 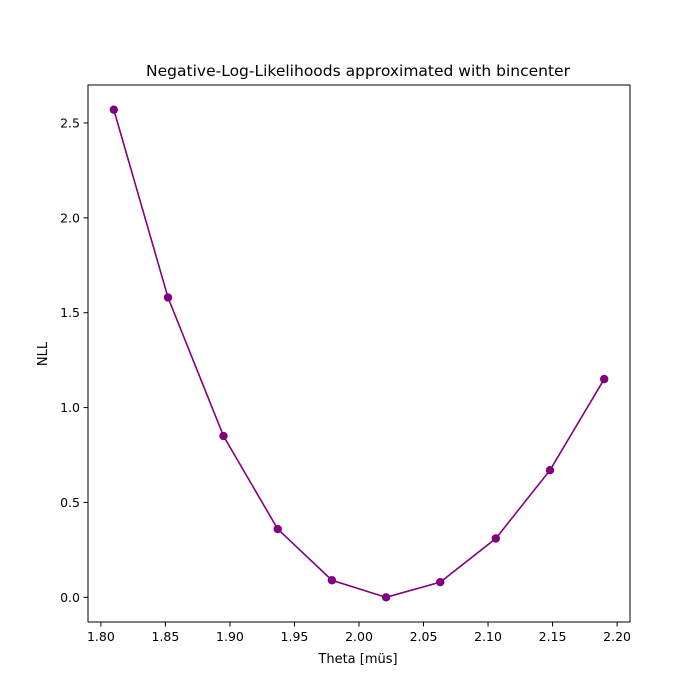 I want to click on x-axis-label: Theta [müs], so click(x=357, y=659).